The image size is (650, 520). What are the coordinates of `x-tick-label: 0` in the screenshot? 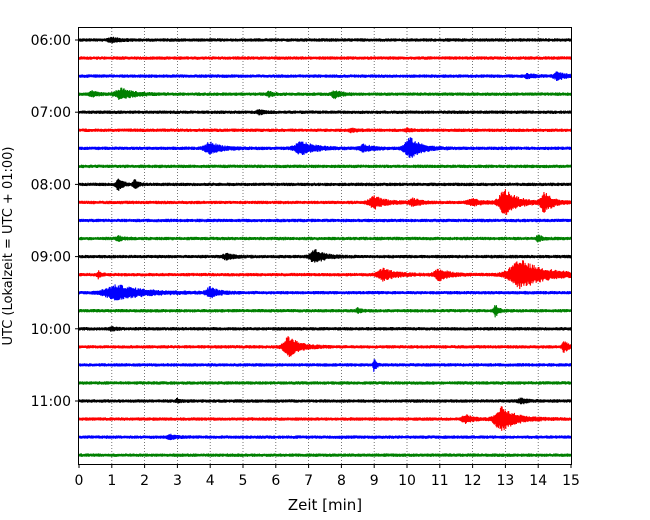 It's located at (79, 481).